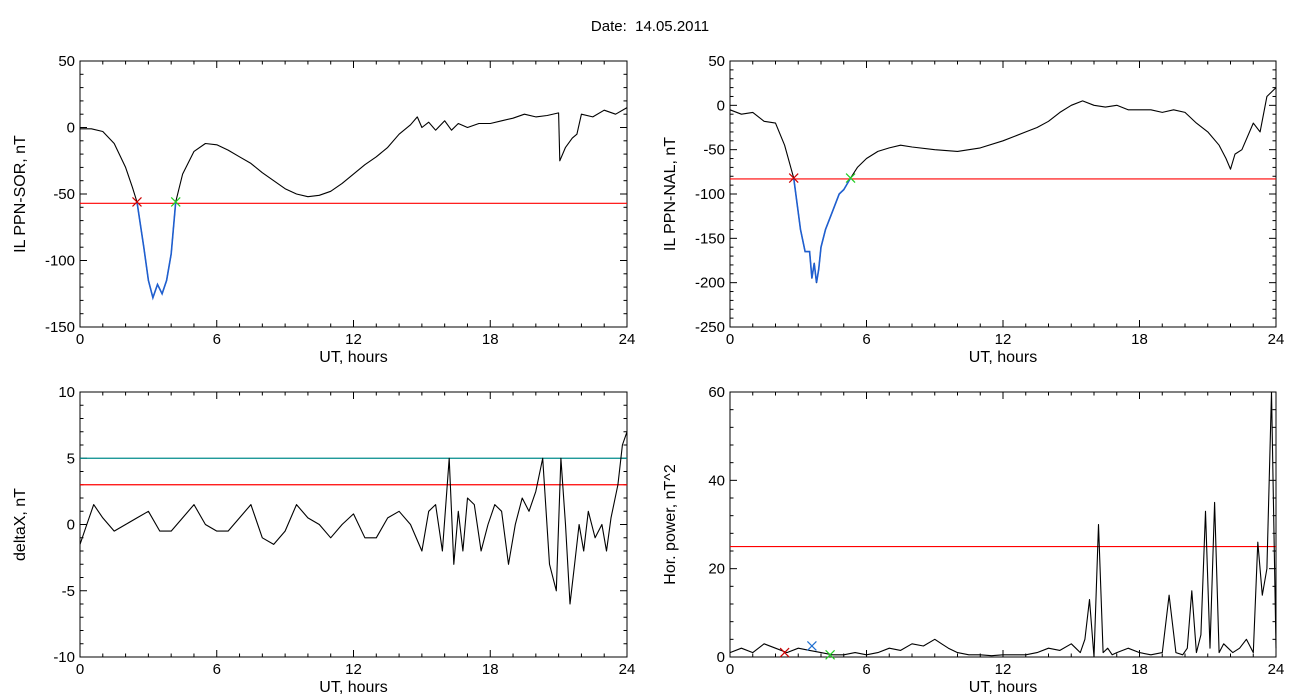 This screenshot has height=700, width=1300. What do you see at coordinates (716, 392) in the screenshot?
I see `y-tick-label: 60` at bounding box center [716, 392].